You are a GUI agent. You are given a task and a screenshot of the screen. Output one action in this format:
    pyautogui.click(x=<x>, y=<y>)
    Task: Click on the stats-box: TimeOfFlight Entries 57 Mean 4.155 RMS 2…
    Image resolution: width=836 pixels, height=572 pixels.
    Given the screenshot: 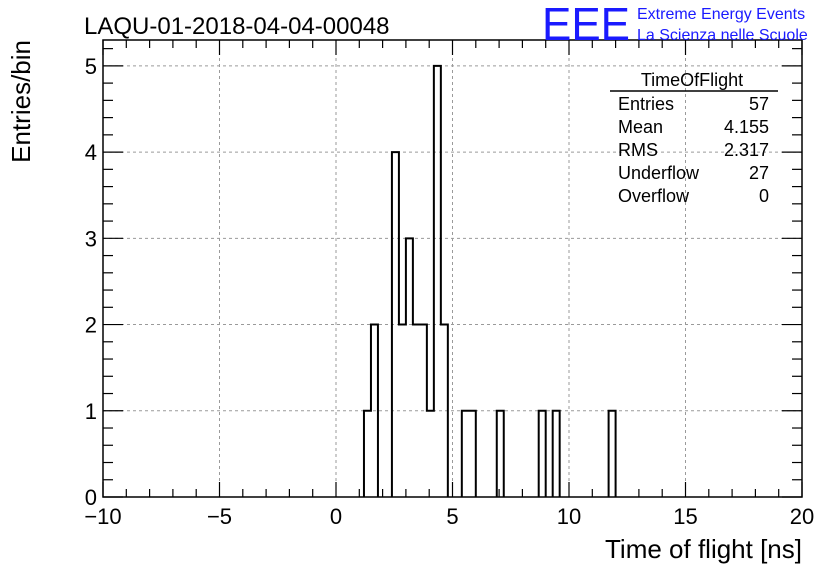 What is the action you would take?
    pyautogui.click(x=694, y=138)
    